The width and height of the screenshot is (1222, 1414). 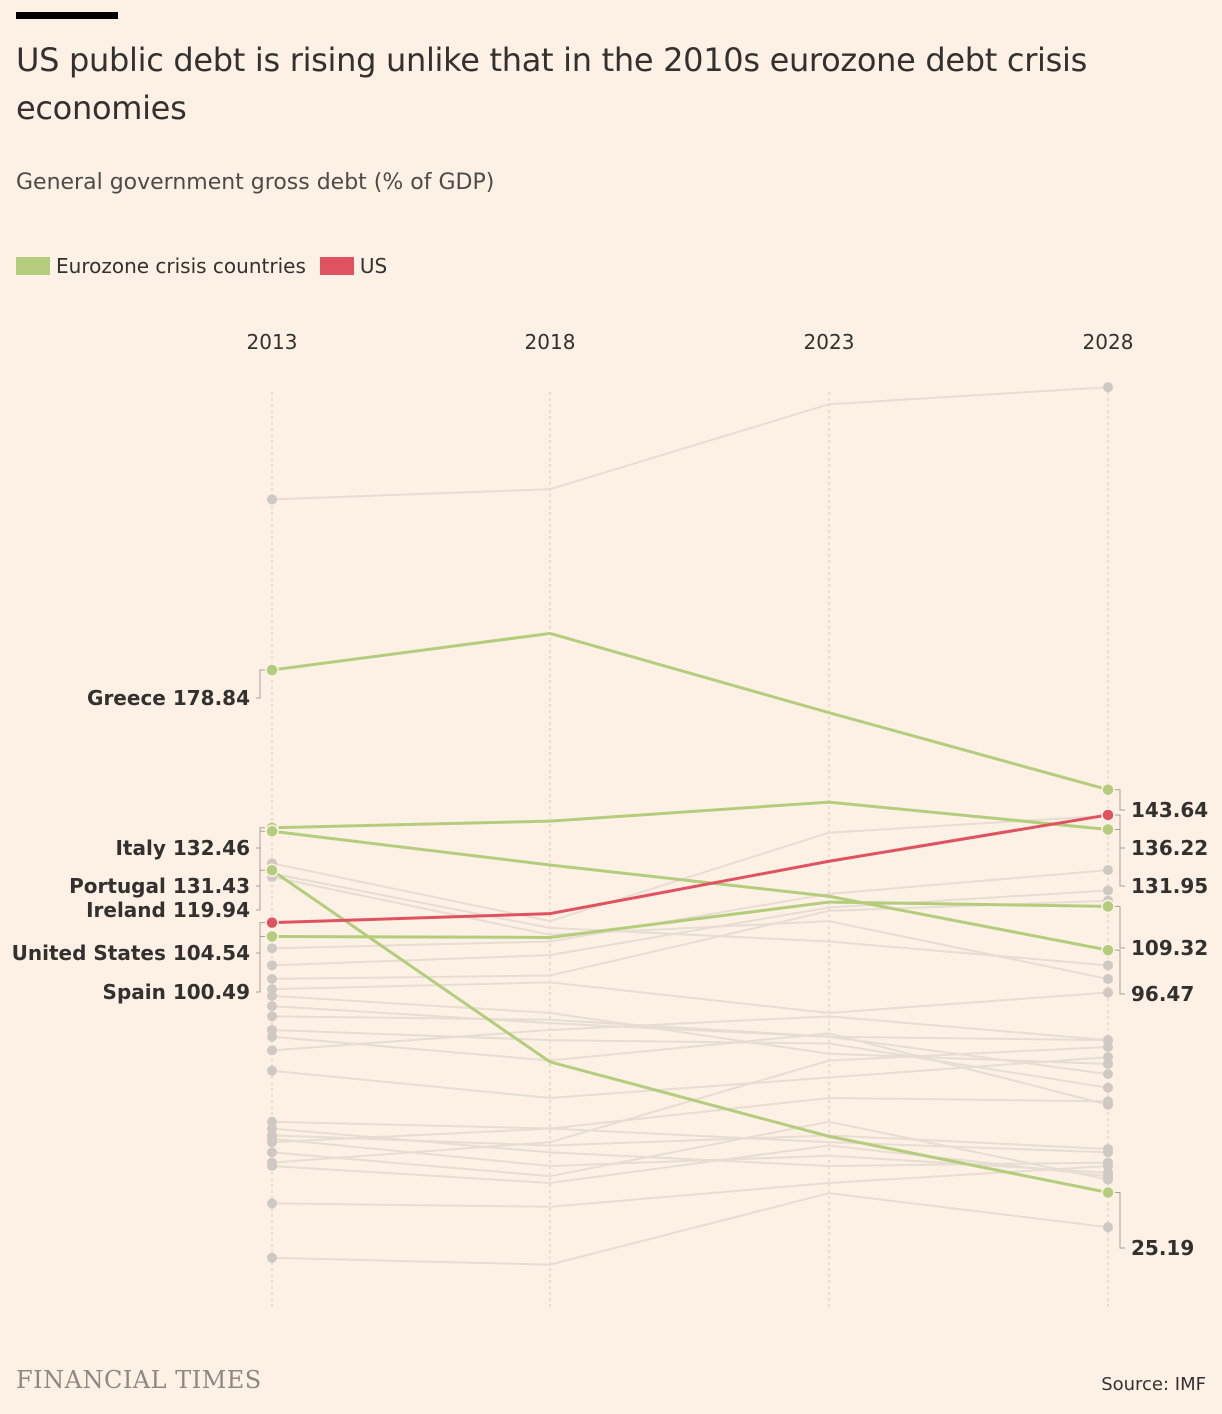 I want to click on point-ireland-2013, so click(x=272, y=870).